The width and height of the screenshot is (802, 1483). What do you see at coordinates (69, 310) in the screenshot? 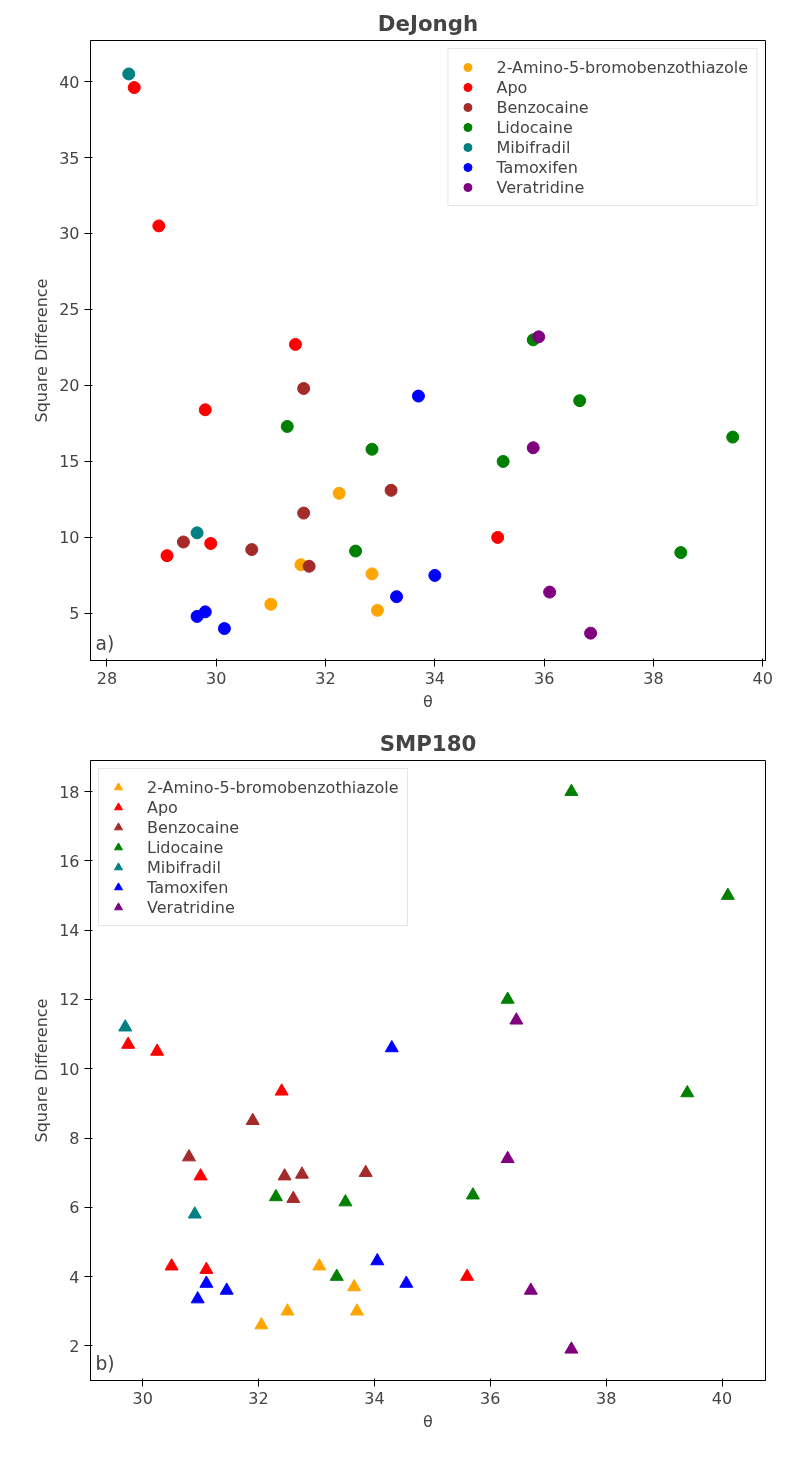
I see `y-tick-label: 25` at bounding box center [69, 310].